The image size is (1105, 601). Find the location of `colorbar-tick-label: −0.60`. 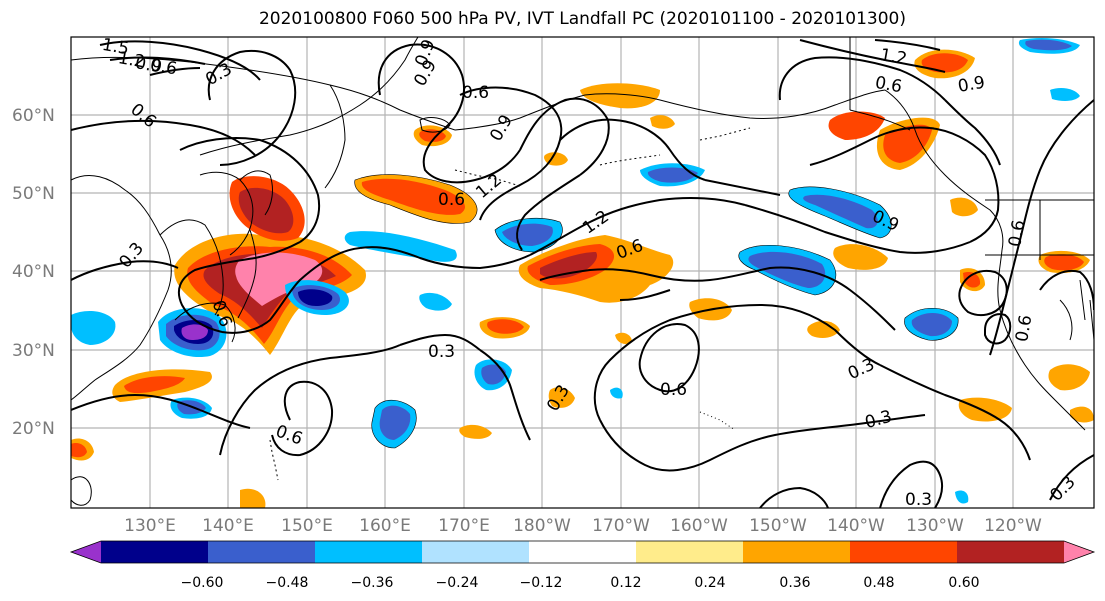

colorbar-tick-label: −0.60 is located at coordinates (202, 583).